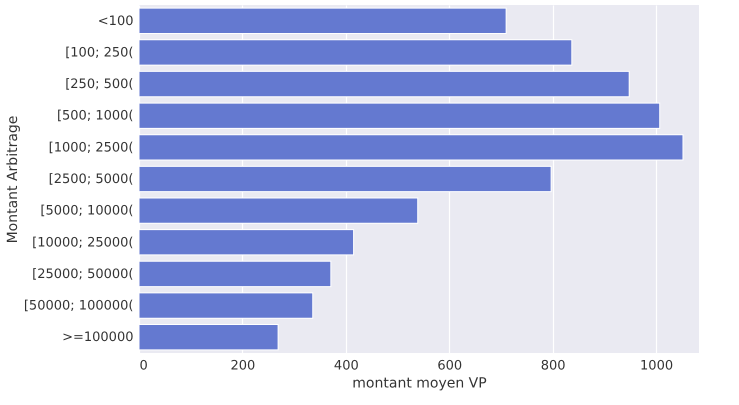 The height and width of the screenshot is (405, 739). What do you see at coordinates (98, 338) in the screenshot?
I see `y-tick-label: >=100000` at bounding box center [98, 338].